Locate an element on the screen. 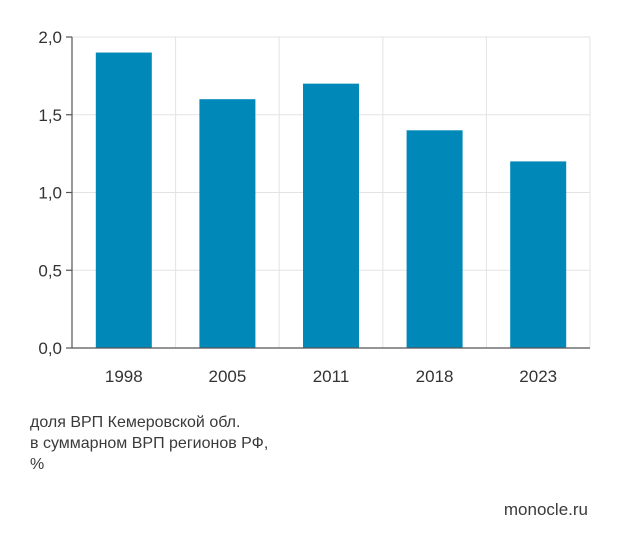 This screenshot has height=547, width=620. y-tick-label: 0,0 is located at coordinates (50, 348).